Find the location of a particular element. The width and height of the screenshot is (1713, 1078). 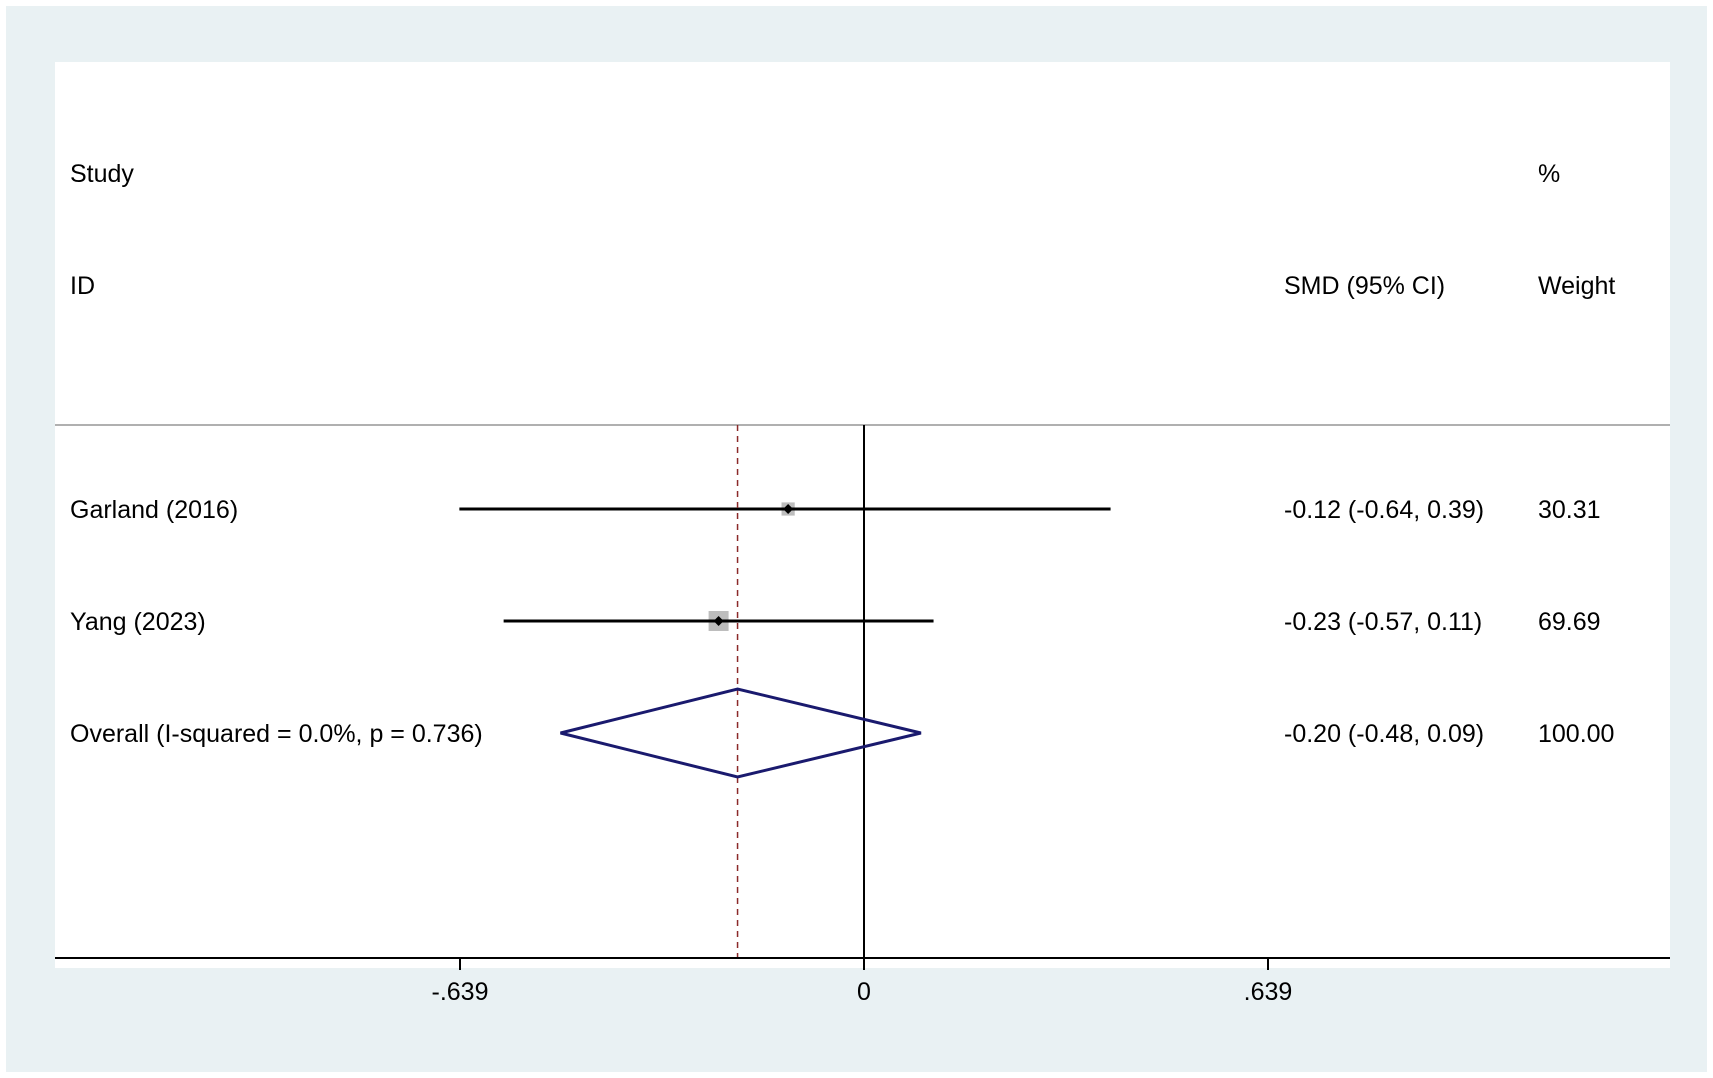

overall-ci-text: -0.20 (-0.48, 0.09) is located at coordinates (1384, 734).